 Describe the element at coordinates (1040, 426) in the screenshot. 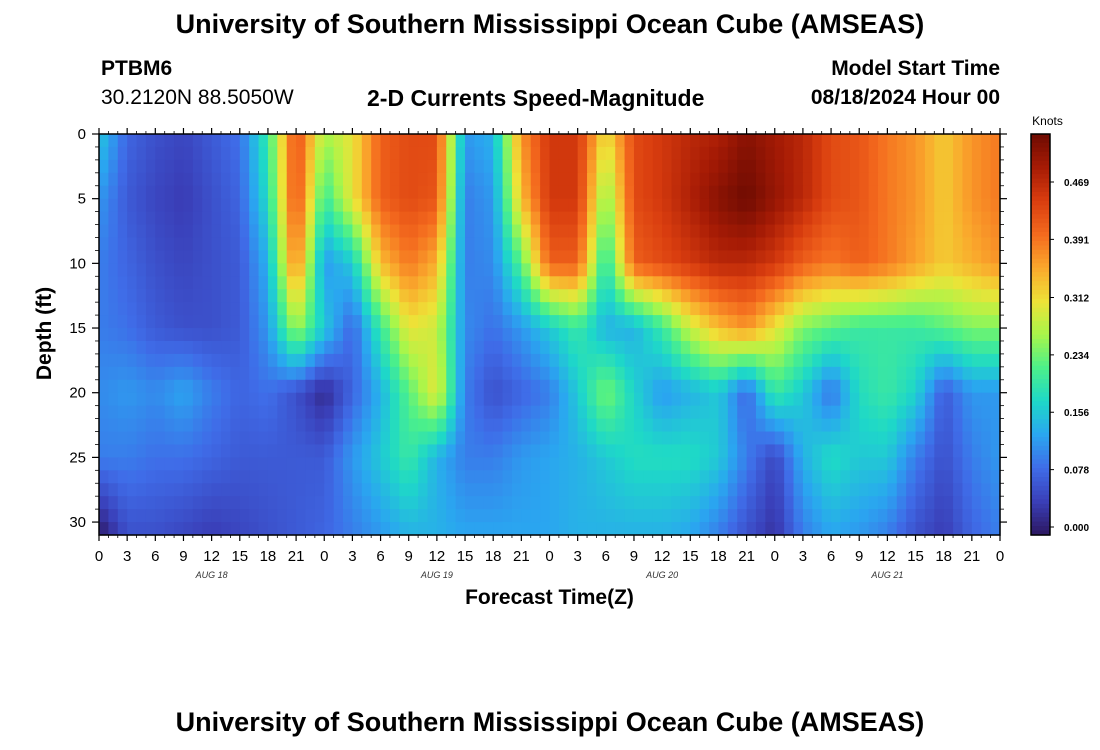

I see `colorbar-swatch` at that location.